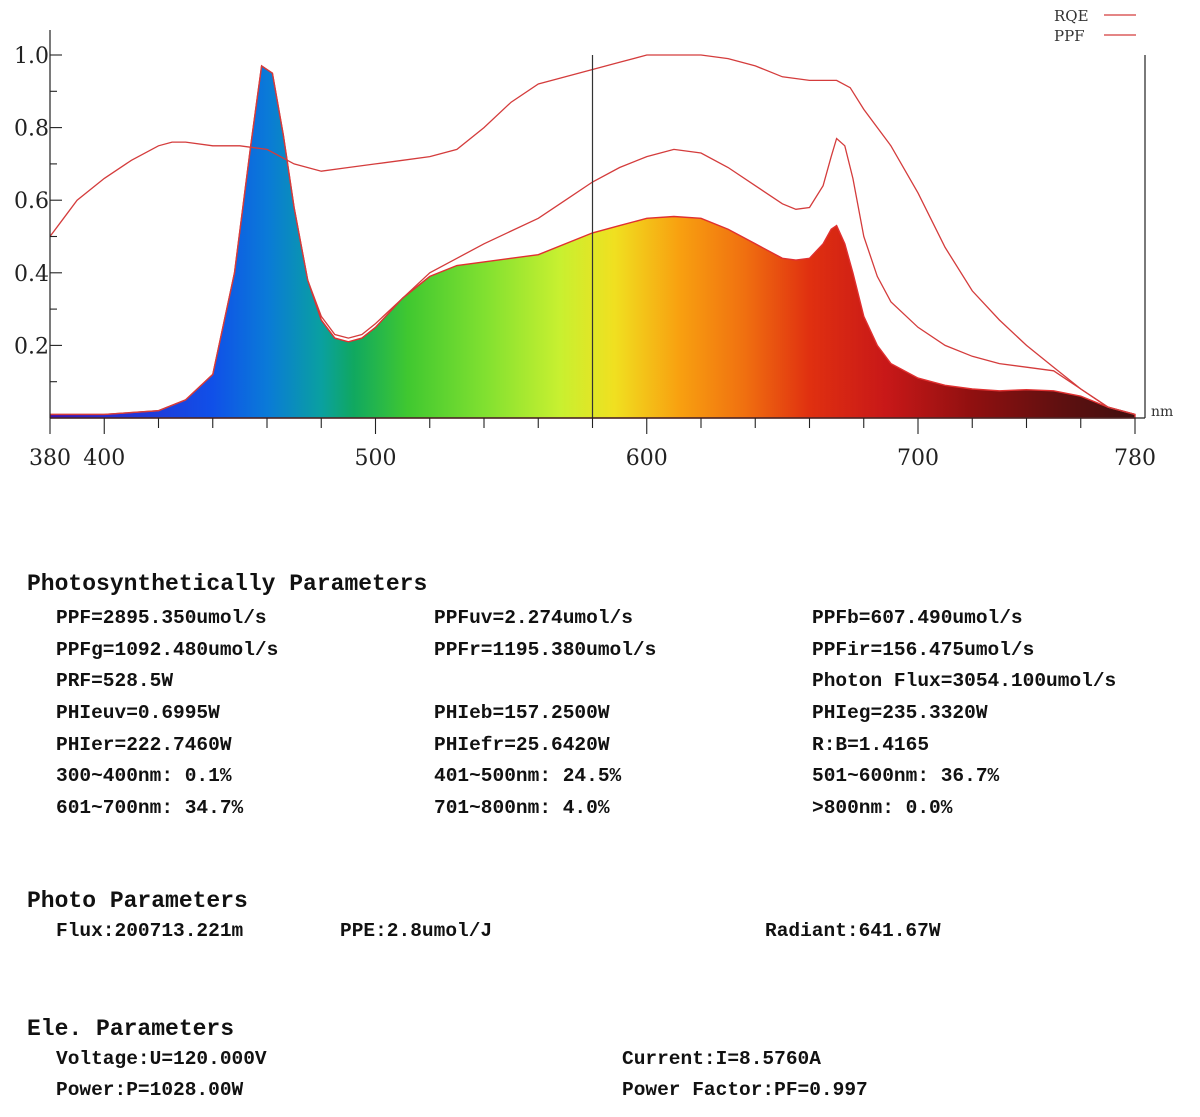  Describe the element at coordinates (1071, 16) in the screenshot. I see `legend-label-rqe: RQE` at that location.